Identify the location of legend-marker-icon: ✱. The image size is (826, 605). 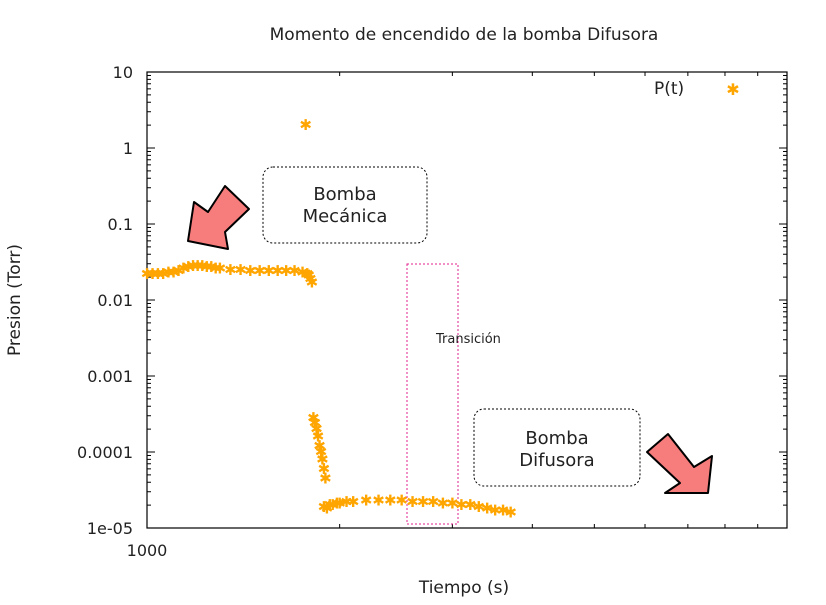
(732, 89).